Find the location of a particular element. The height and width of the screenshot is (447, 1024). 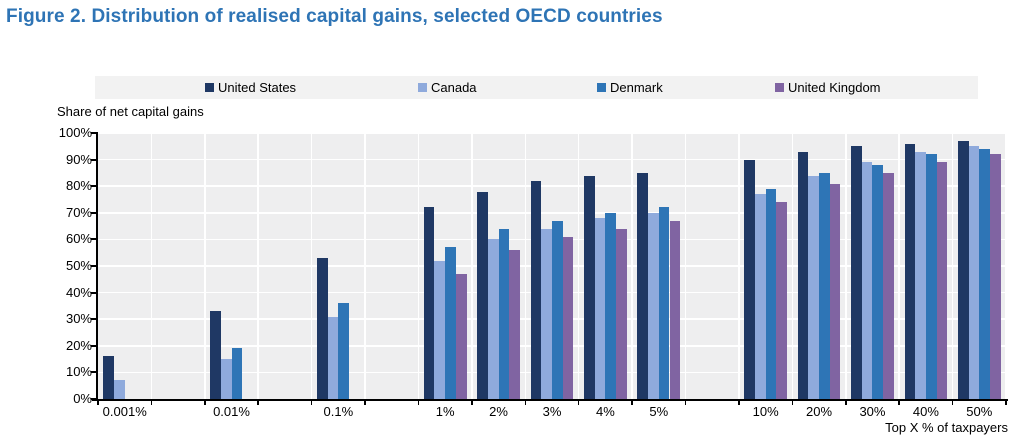

legend-label: United States is located at coordinates (257, 87).